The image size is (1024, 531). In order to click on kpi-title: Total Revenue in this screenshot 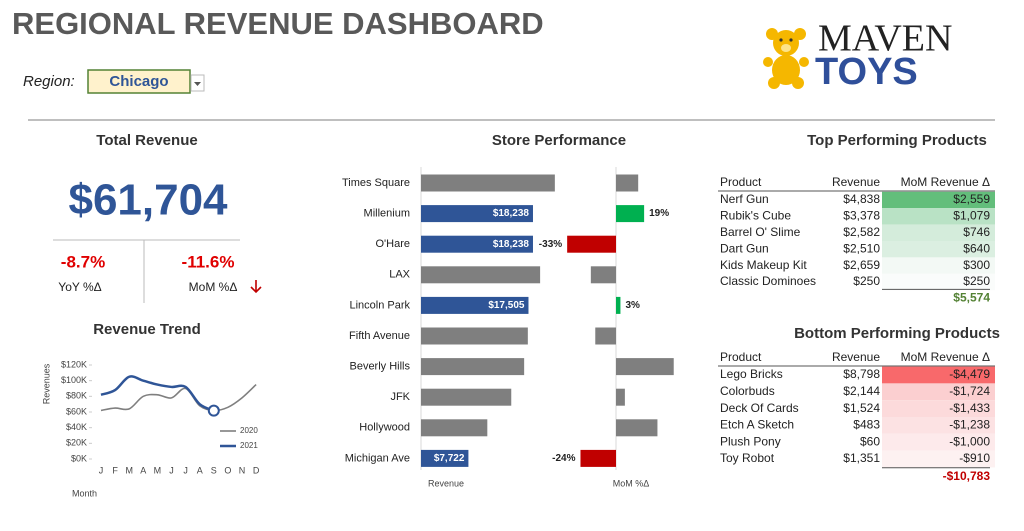, I will do `click(146, 140)`.